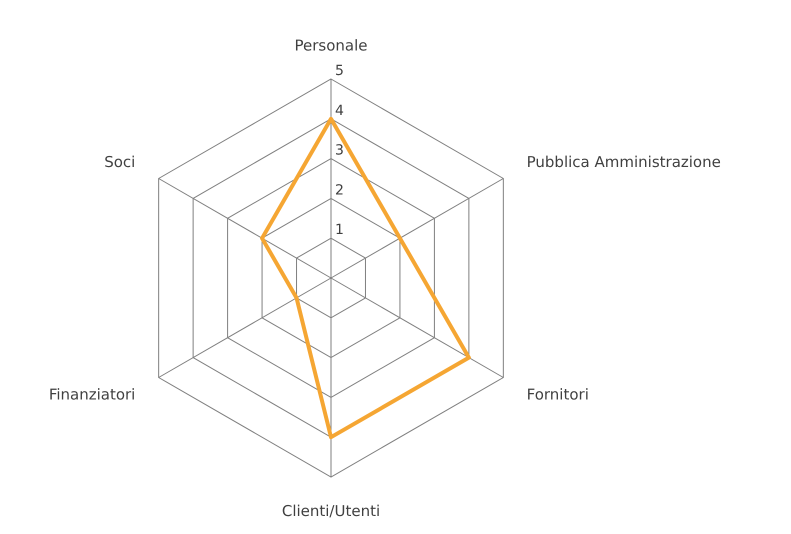 This screenshot has width=791, height=534. I want to click on y-tick-label: 2, so click(339, 190).